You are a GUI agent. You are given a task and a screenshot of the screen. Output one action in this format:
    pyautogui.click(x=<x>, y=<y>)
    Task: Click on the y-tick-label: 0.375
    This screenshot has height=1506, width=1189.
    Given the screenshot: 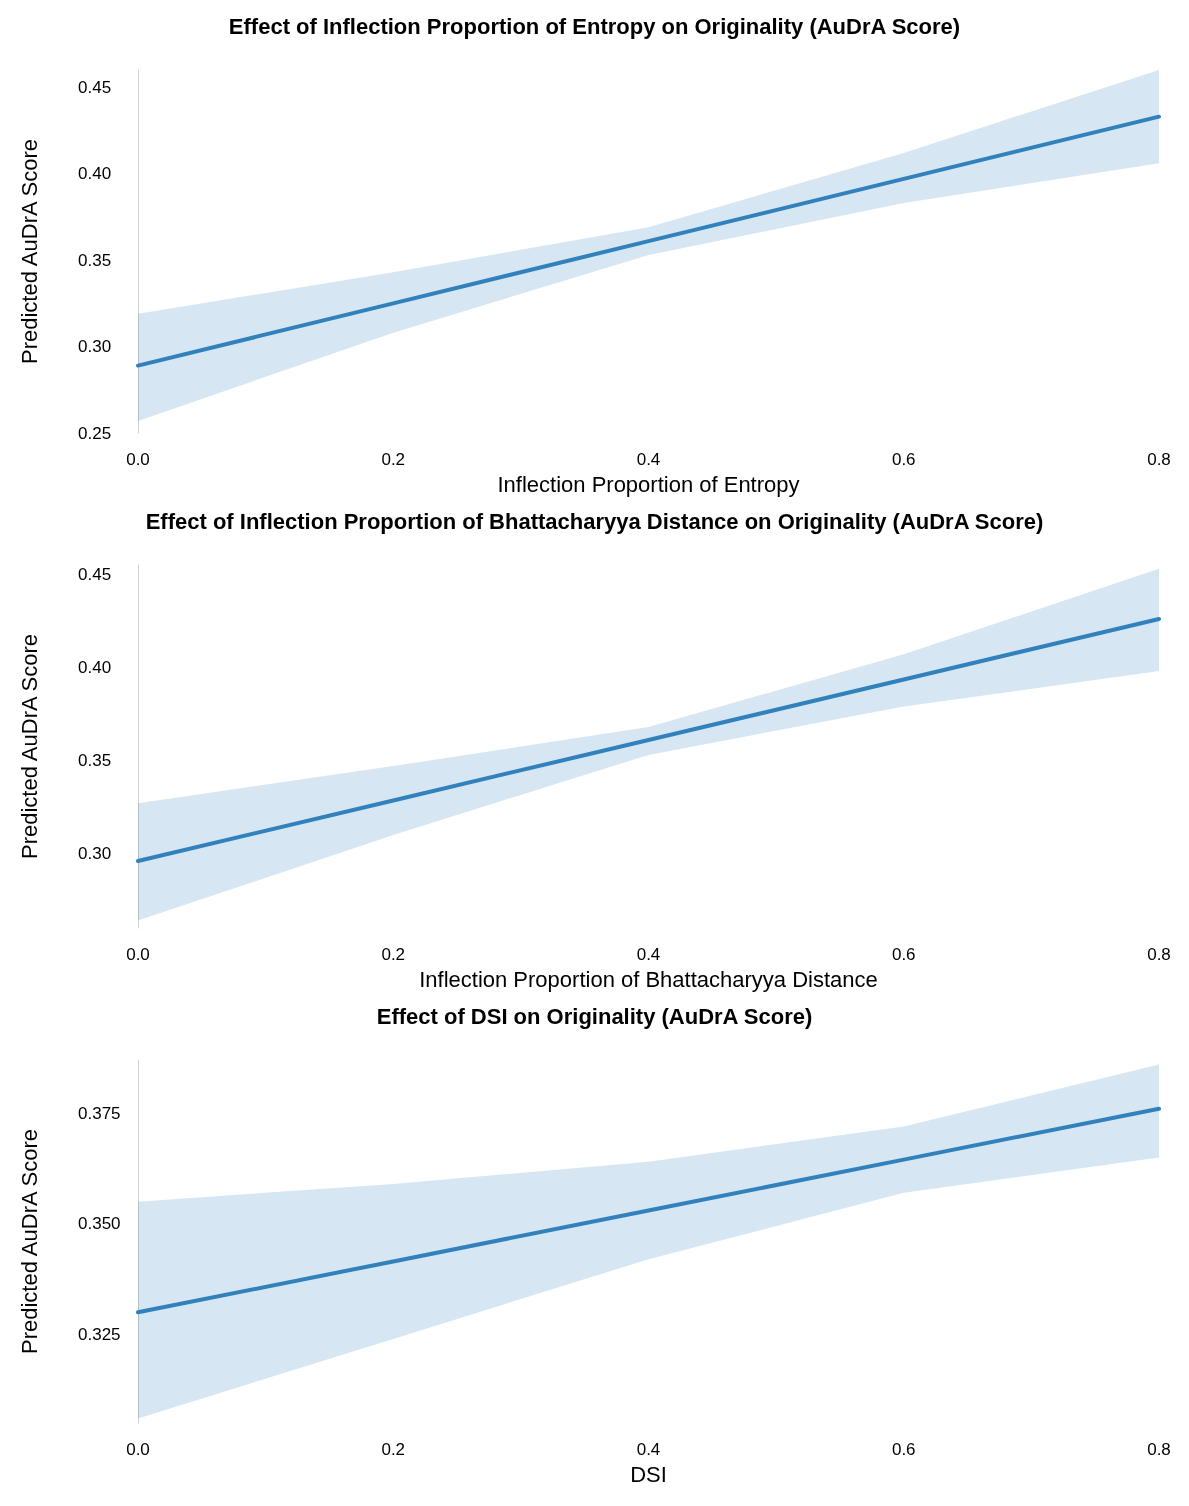 What is the action you would take?
    pyautogui.click(x=99, y=1113)
    